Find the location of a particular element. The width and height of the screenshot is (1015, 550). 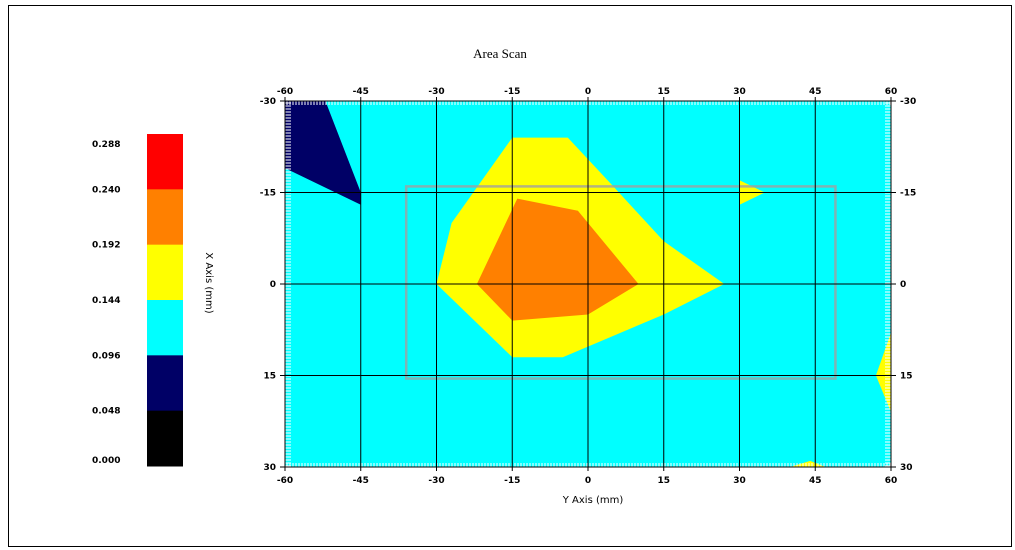

colorbar-tick-label: 0.000 is located at coordinates (106, 461).